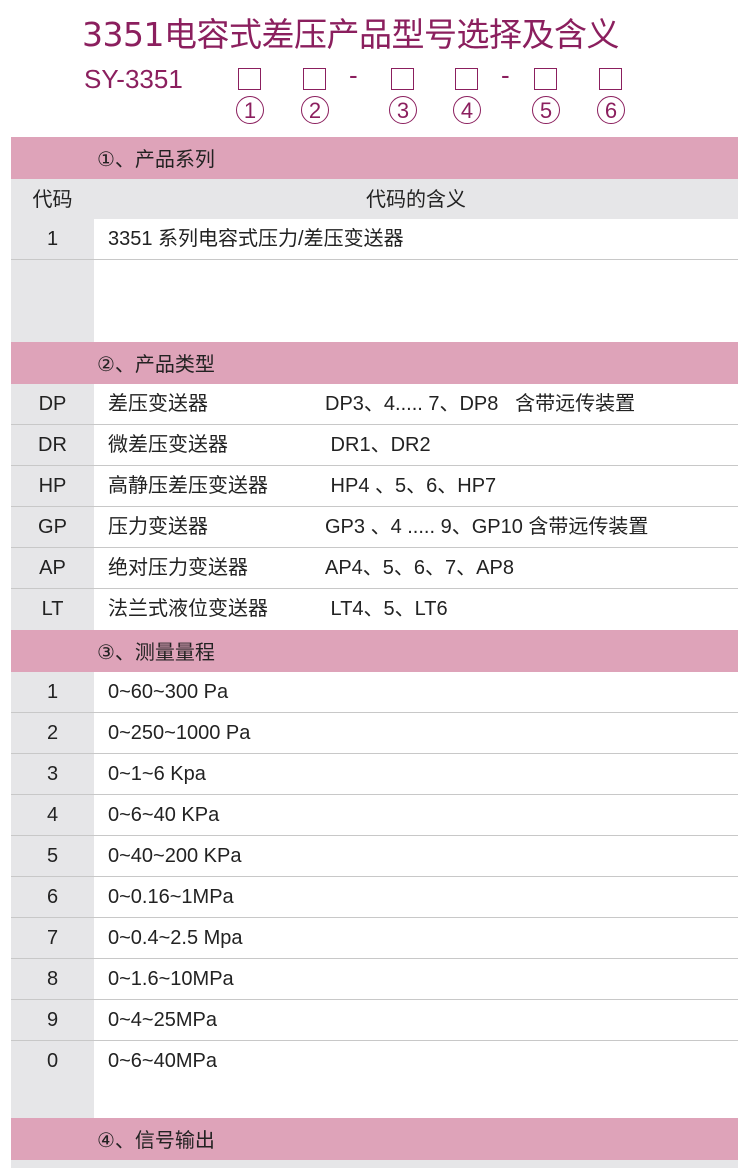  Describe the element at coordinates (52, 856) in the screenshot. I see `row-code: 5` at that location.